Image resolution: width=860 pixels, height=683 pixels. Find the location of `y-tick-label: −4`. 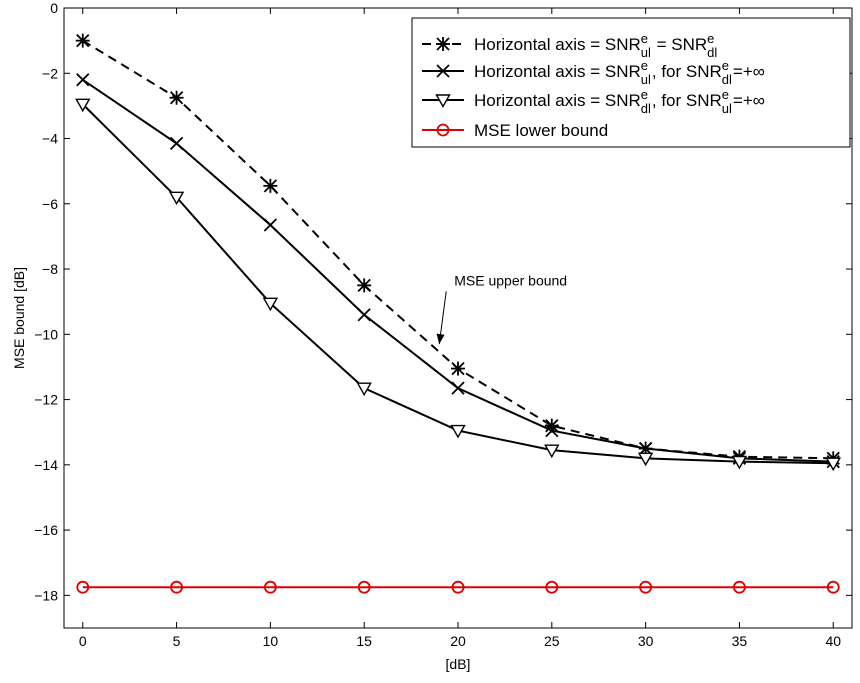

y-tick-label: −4 is located at coordinates (50, 139).